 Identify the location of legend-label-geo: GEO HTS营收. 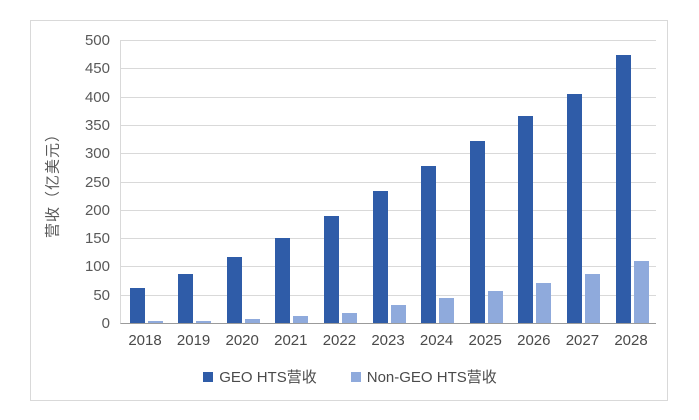
(268, 377).